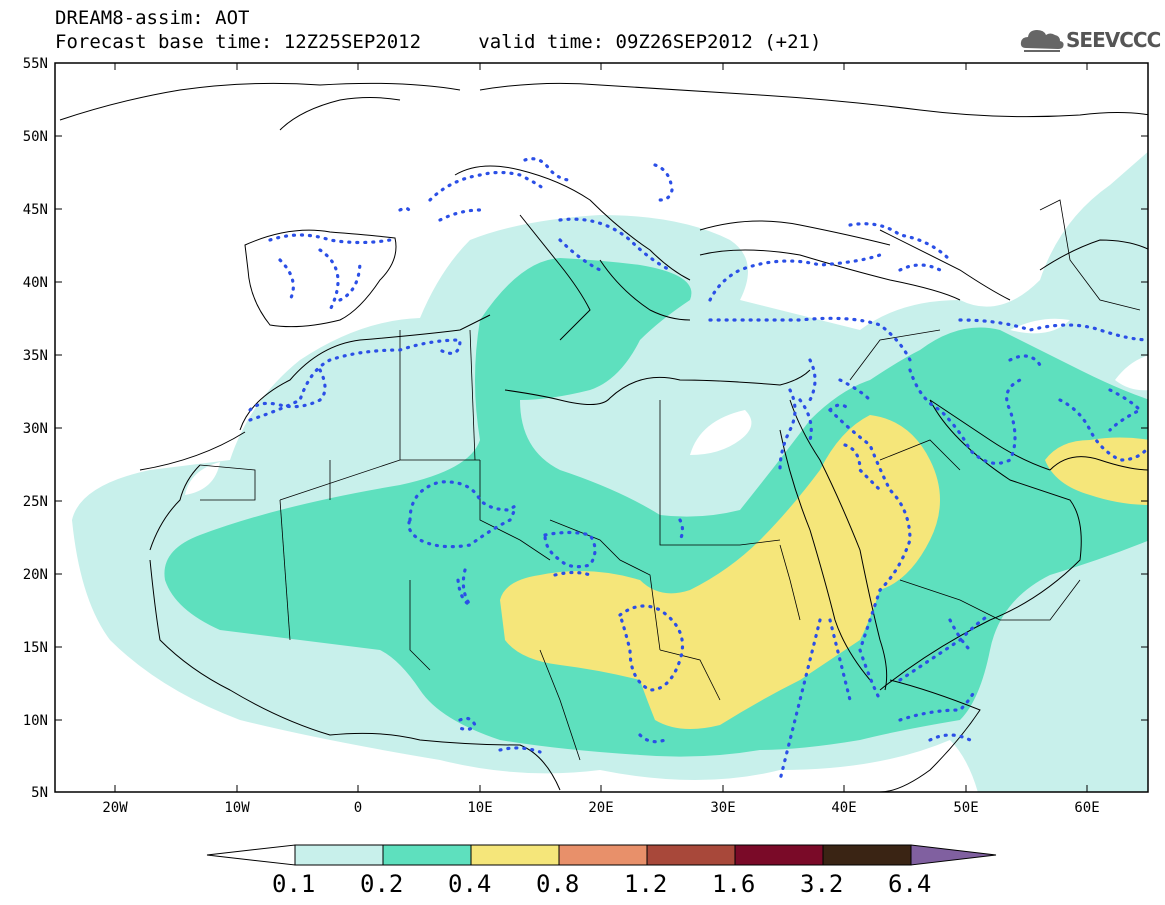 This screenshot has width=1165, height=905. I want to click on lat-label: 30N, so click(35, 429).